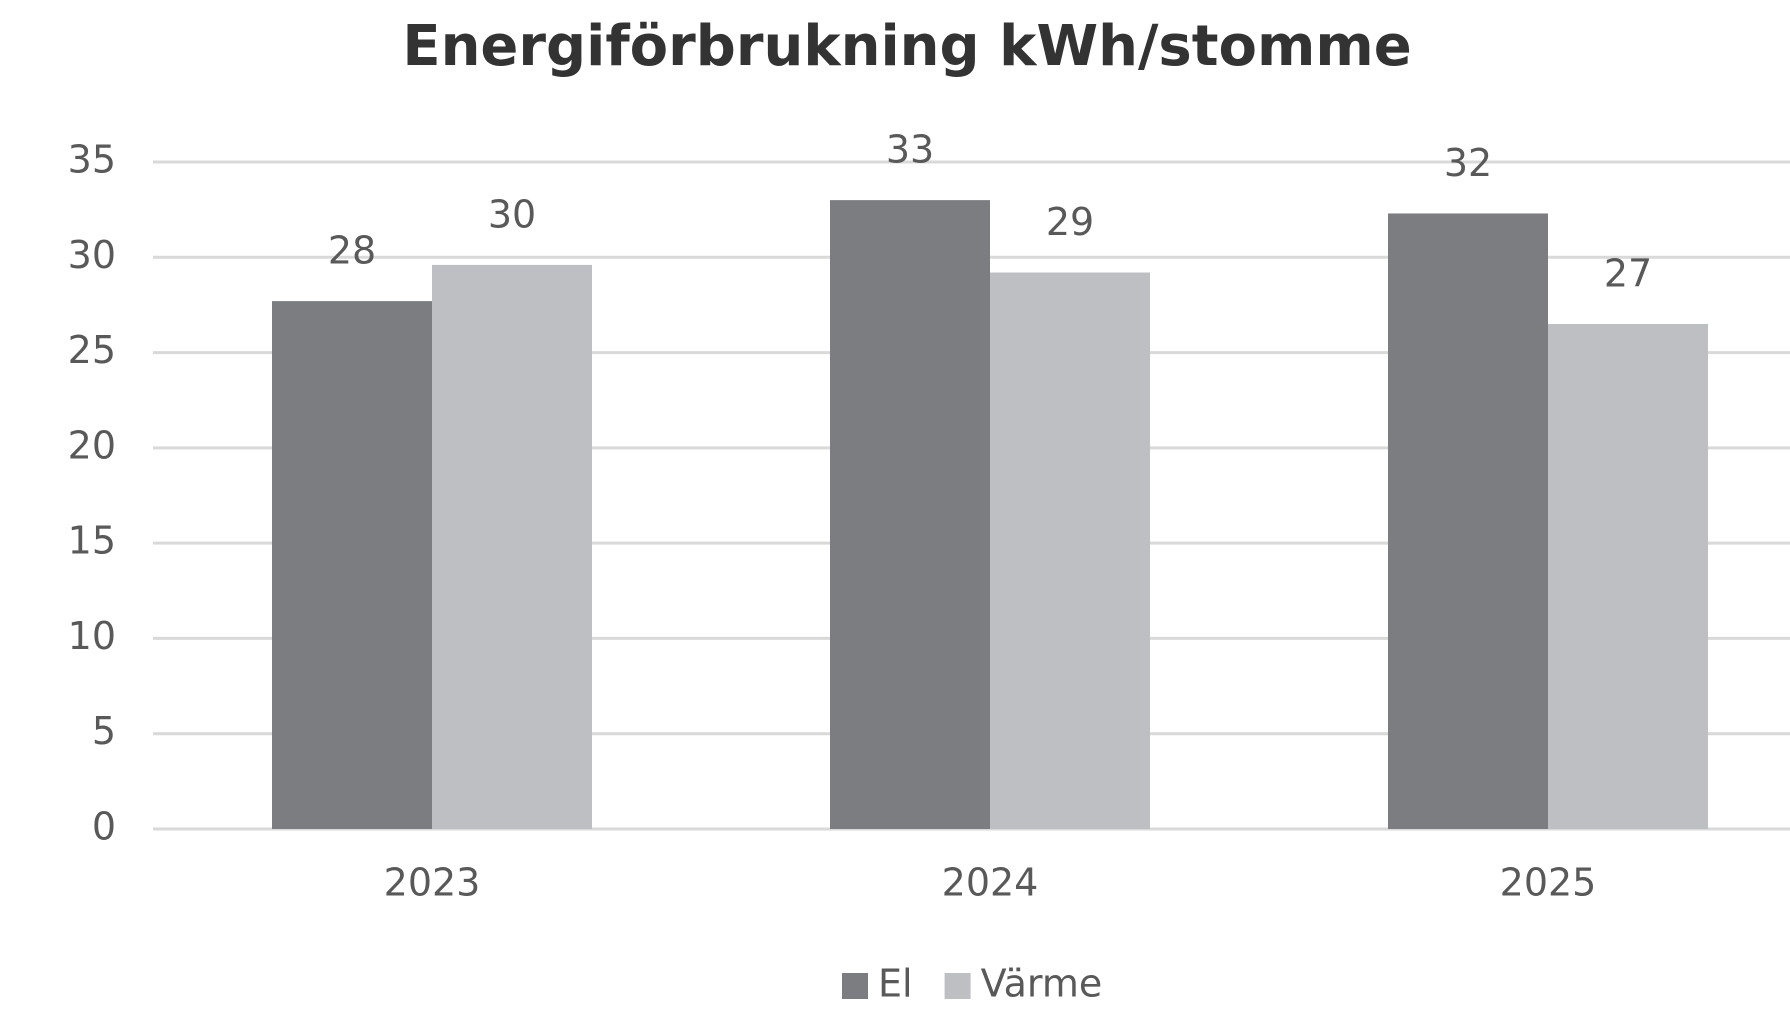  I want to click on y-tick-label: 35, so click(92, 160).